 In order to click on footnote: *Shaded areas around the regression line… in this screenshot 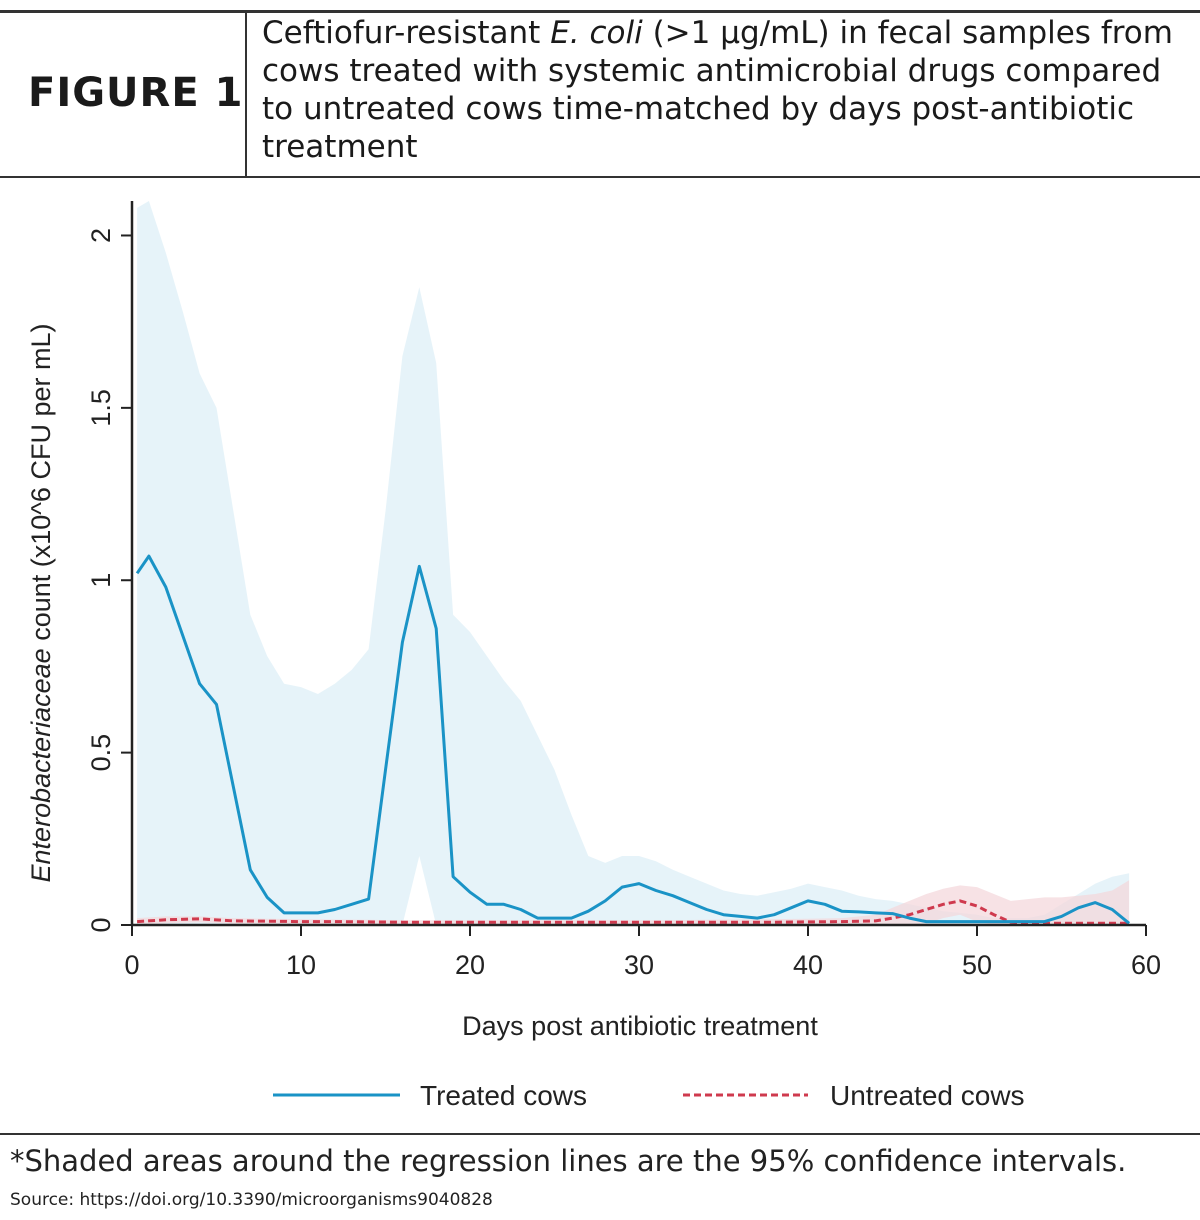, I will do `click(568, 1161)`.